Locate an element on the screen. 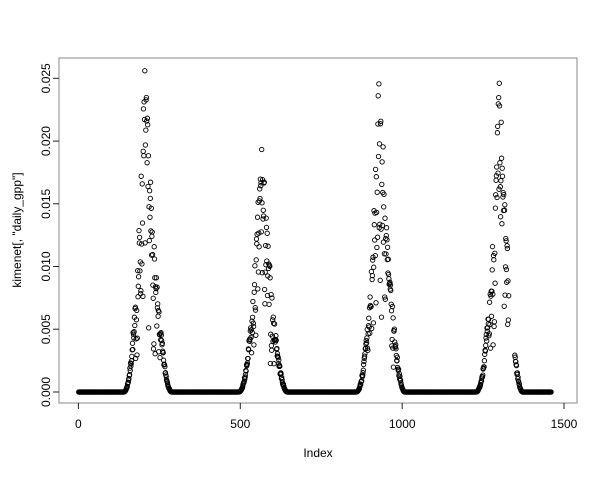 The height and width of the screenshot is (480, 600). y-tick-label: 0.015 is located at coordinates (46, 203).